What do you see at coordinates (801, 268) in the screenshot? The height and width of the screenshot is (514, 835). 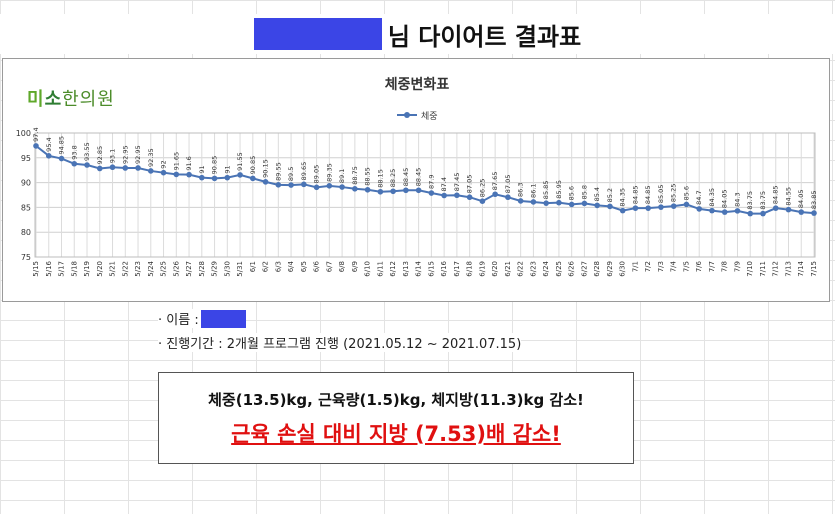 I see `x-tick-label: 7/14` at bounding box center [801, 268].